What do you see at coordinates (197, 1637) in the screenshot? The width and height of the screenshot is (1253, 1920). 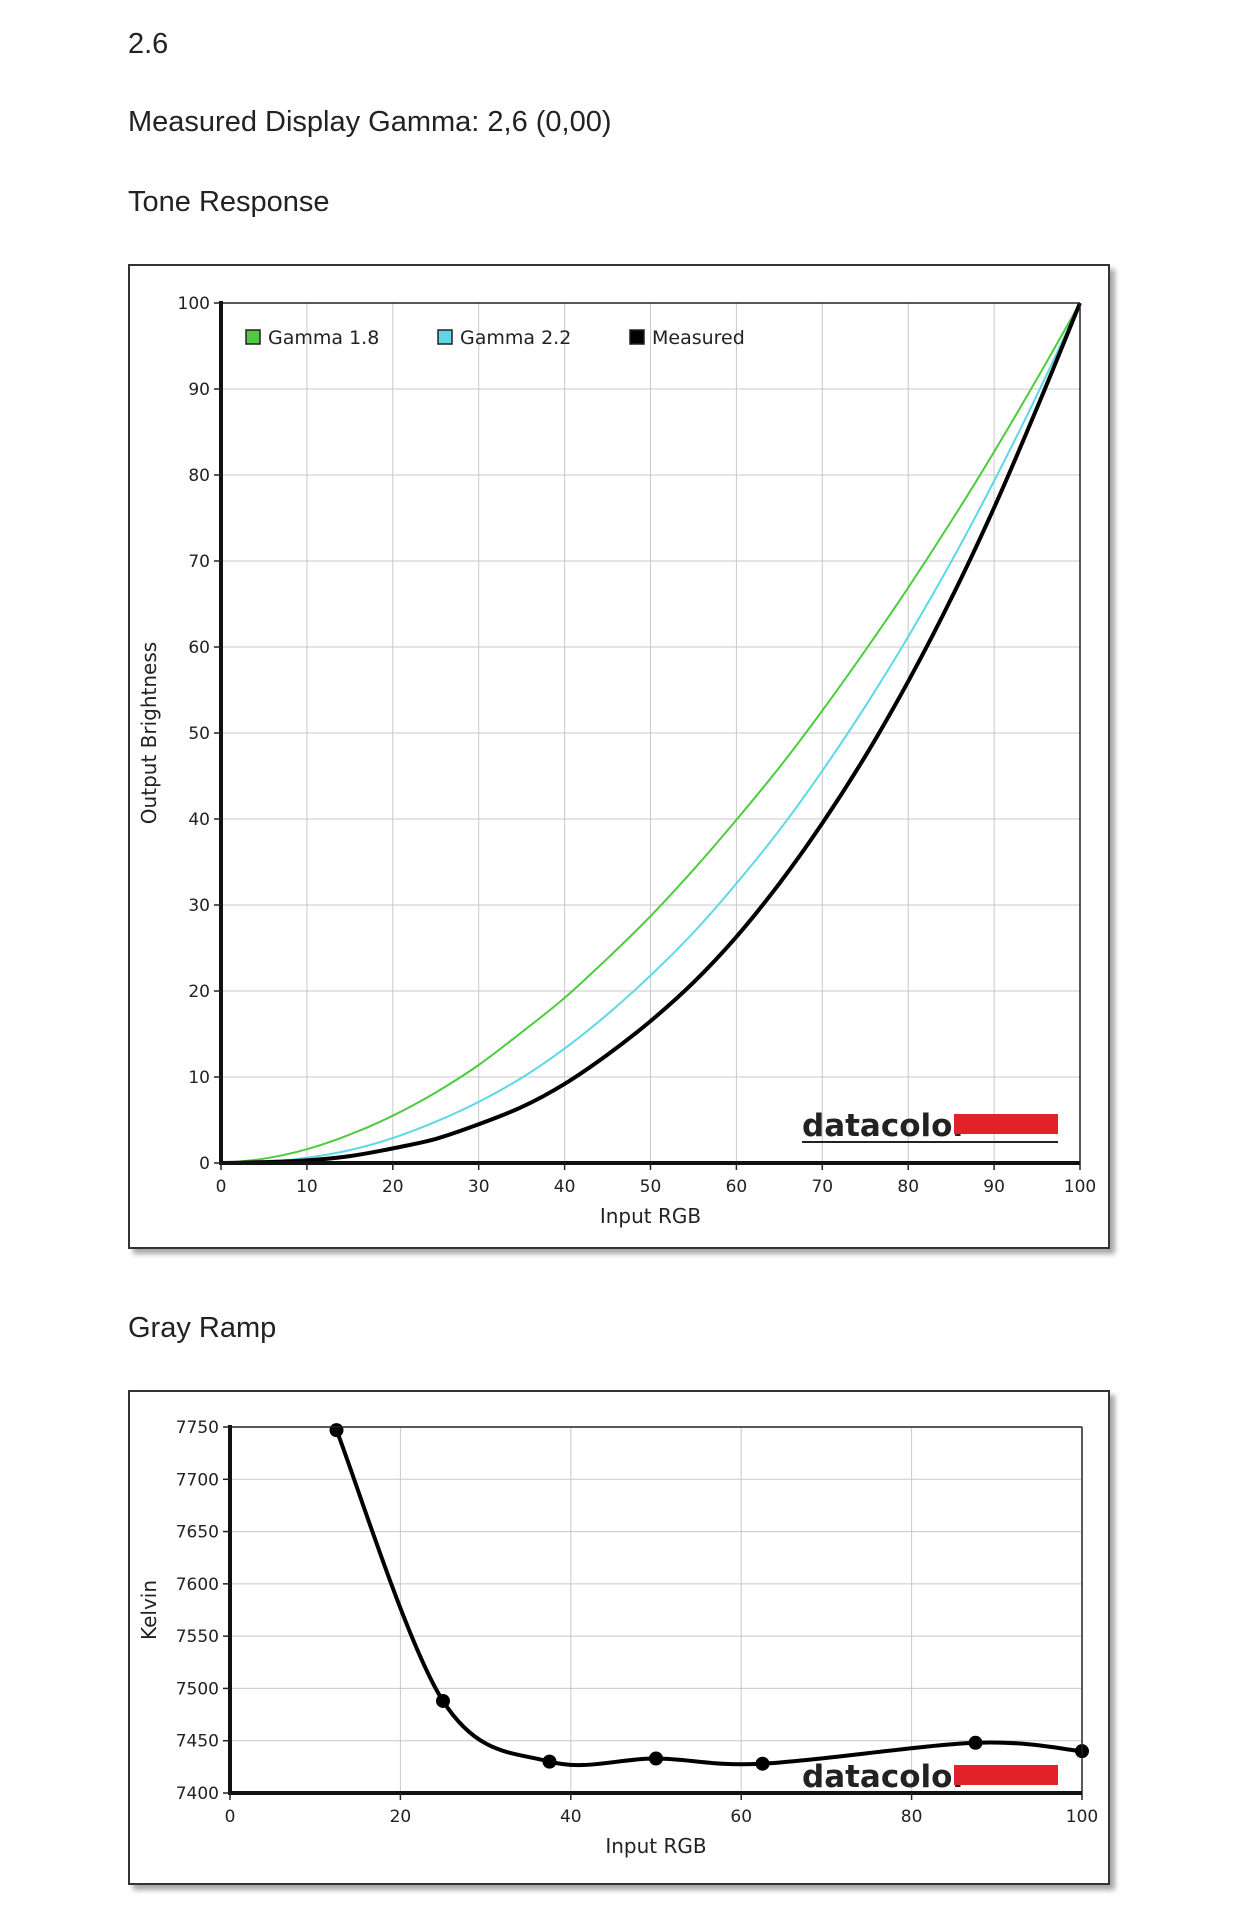 I see `y-tick-label: 7550` at bounding box center [197, 1637].